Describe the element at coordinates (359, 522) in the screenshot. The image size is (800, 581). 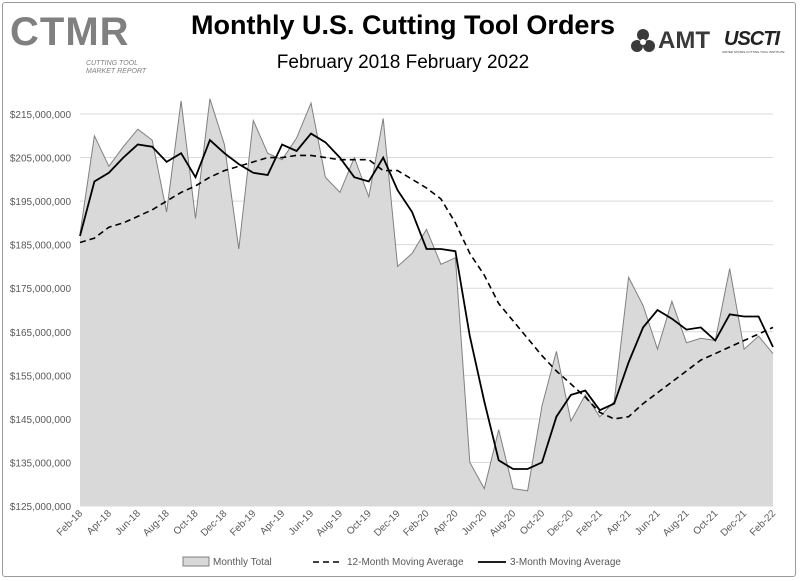
I see `x-tick-label: Oct-19` at that location.